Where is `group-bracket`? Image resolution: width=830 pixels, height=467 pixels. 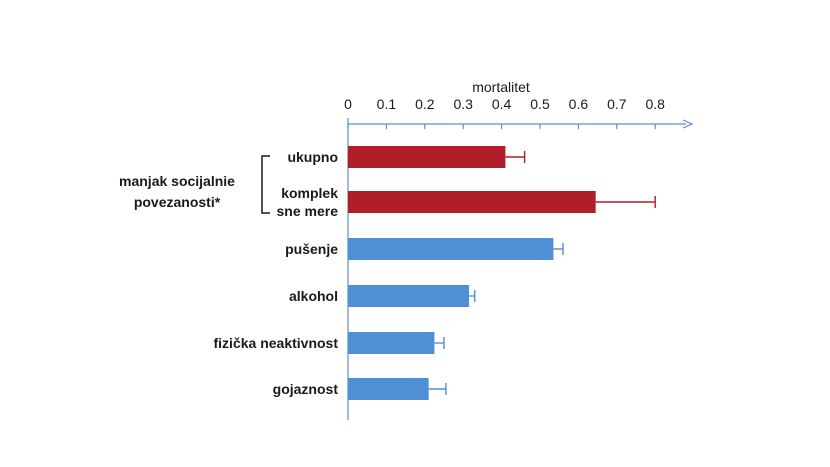 group-bracket is located at coordinates (265, 184).